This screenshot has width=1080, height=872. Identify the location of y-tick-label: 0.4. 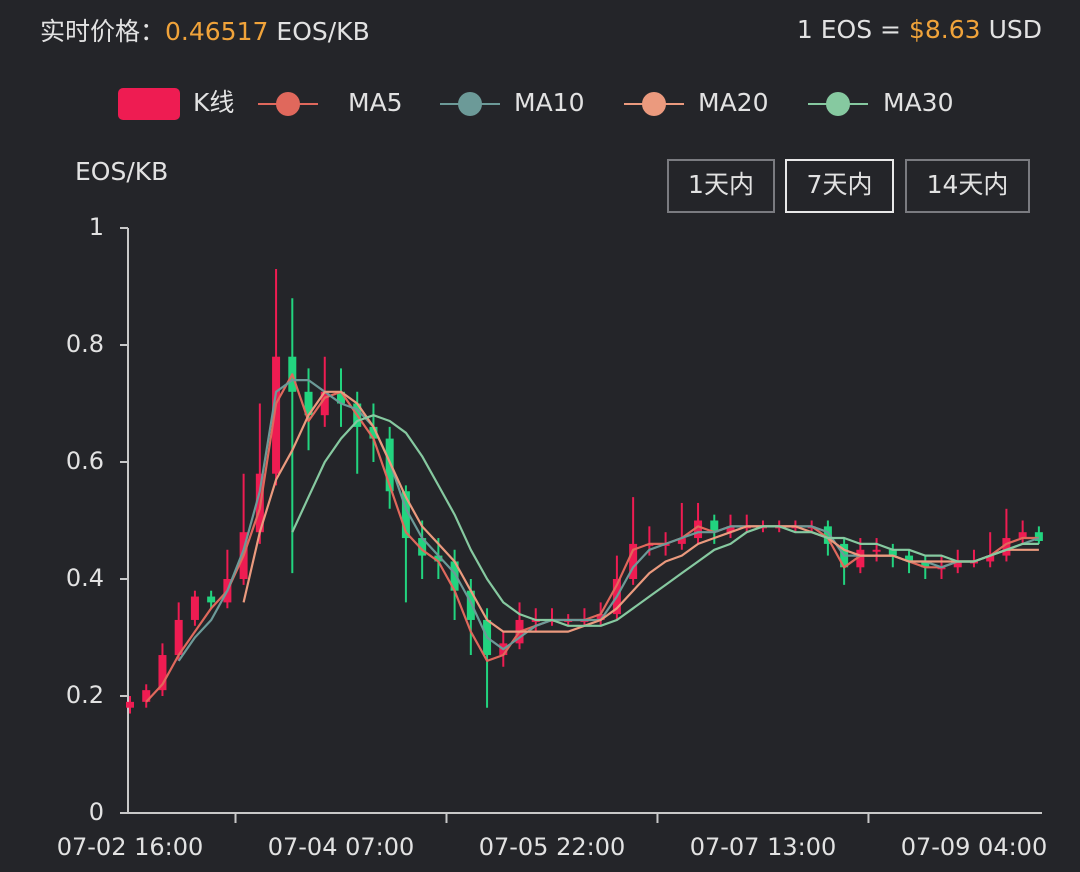
(85, 578).